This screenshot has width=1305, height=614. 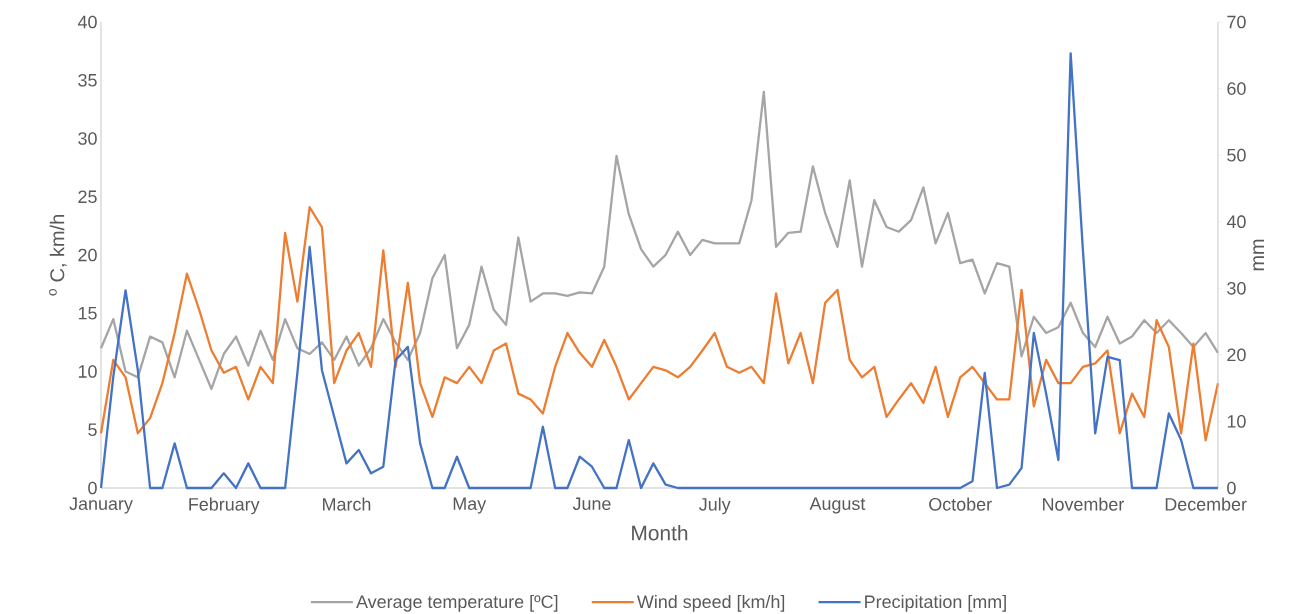 I want to click on y2-tick-label: 0, so click(x=1231, y=488).